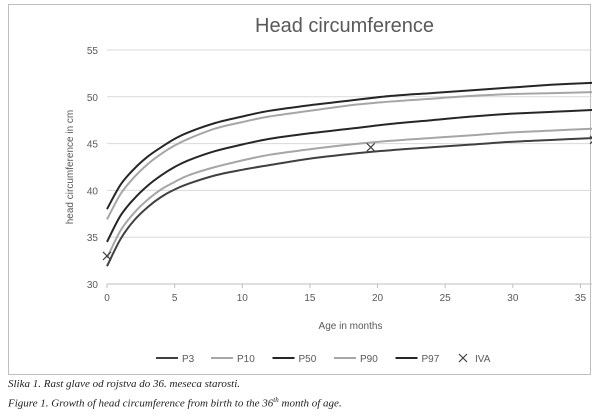  I want to click on y-tick-label: 50, so click(93, 98).